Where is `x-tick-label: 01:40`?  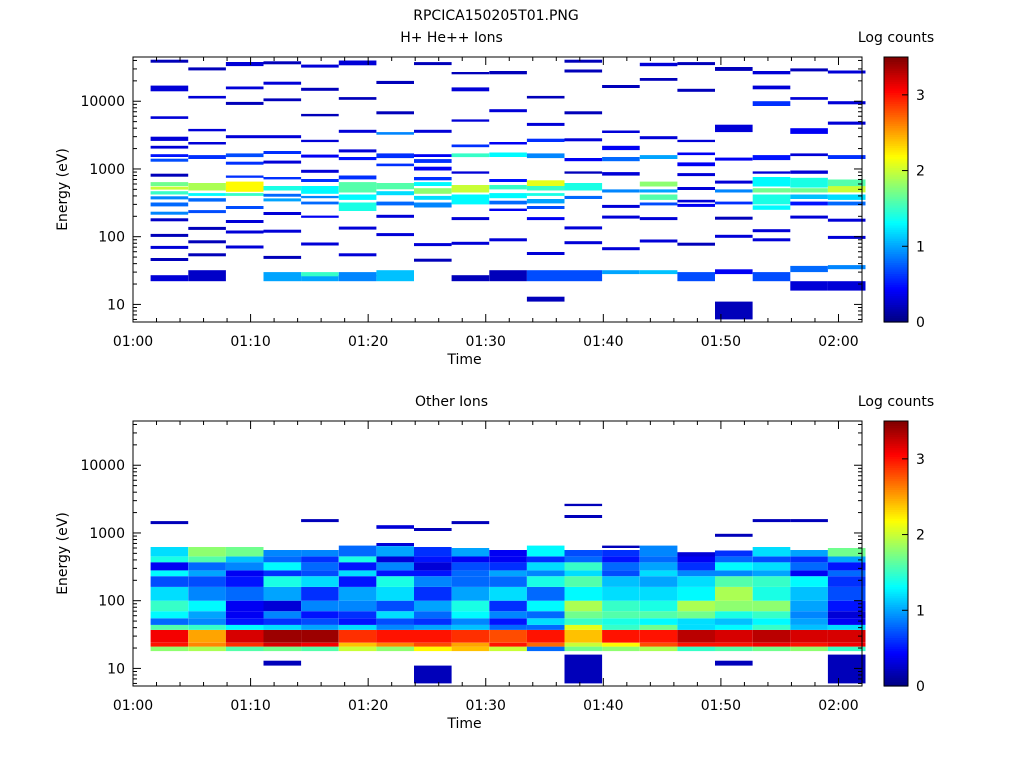 x-tick-label: 01:40 is located at coordinates (603, 342).